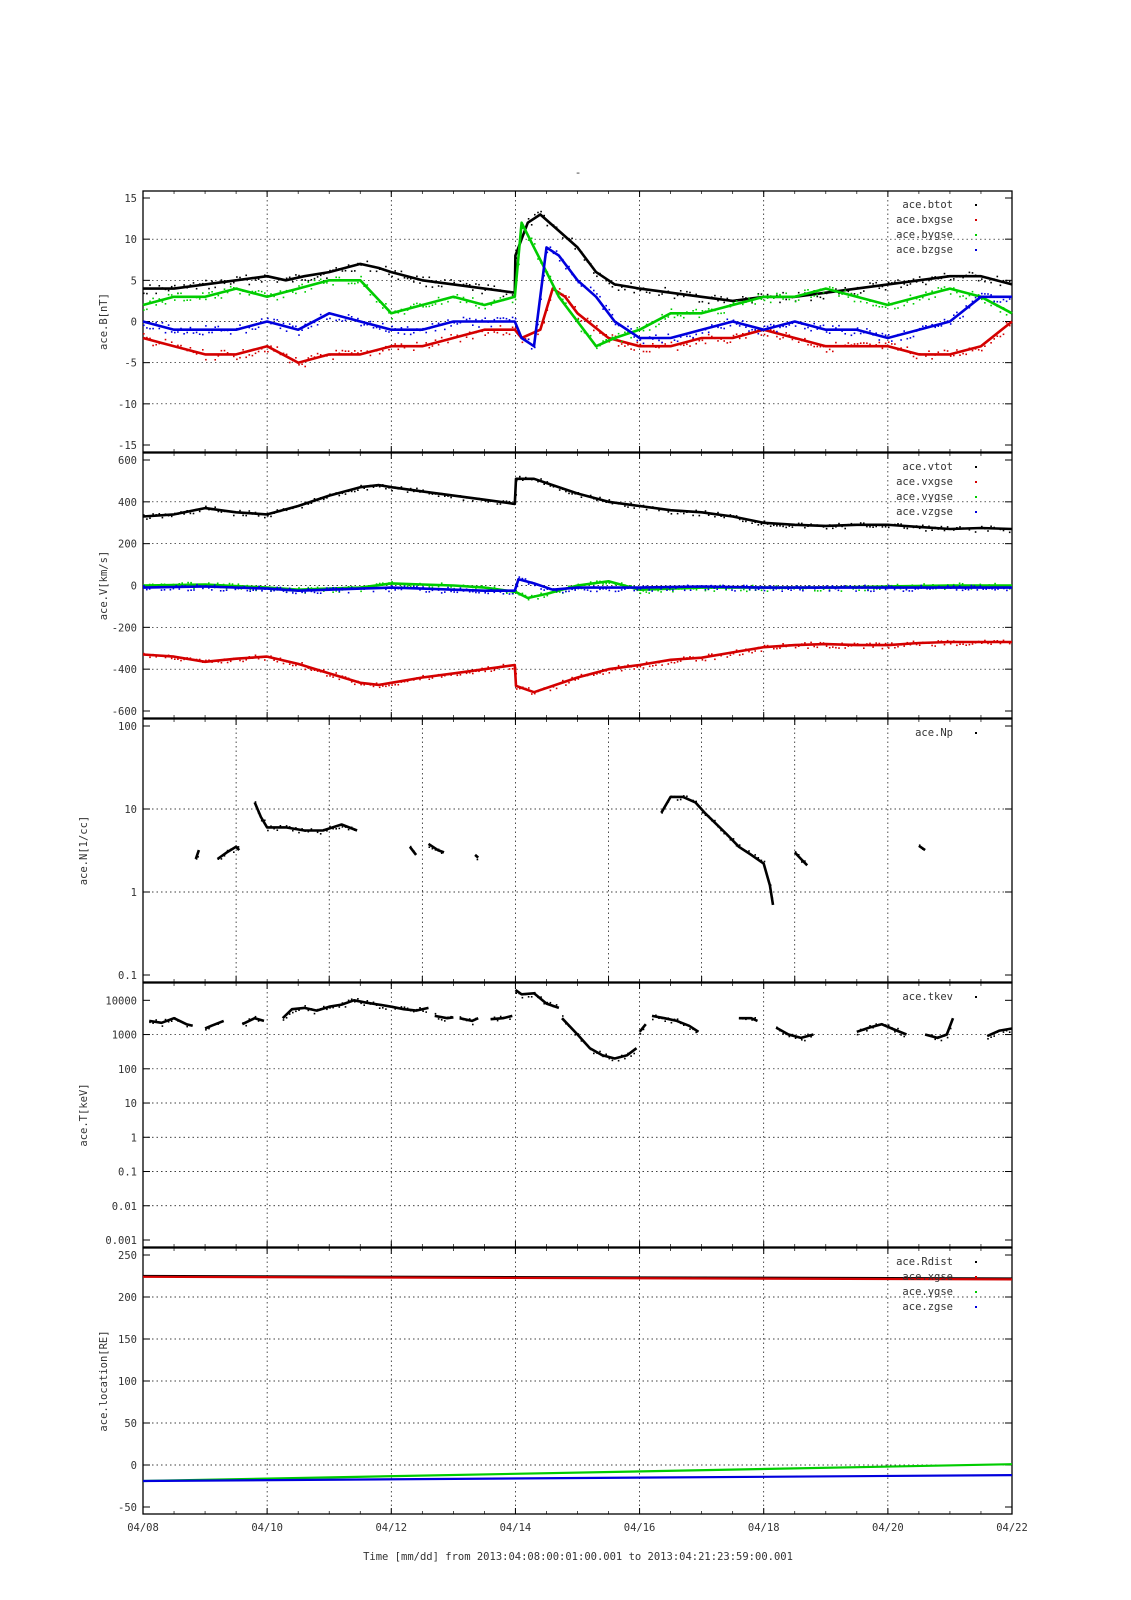  Describe the element at coordinates (927, 997) in the screenshot. I see `legend-label: ace.tkev` at that location.